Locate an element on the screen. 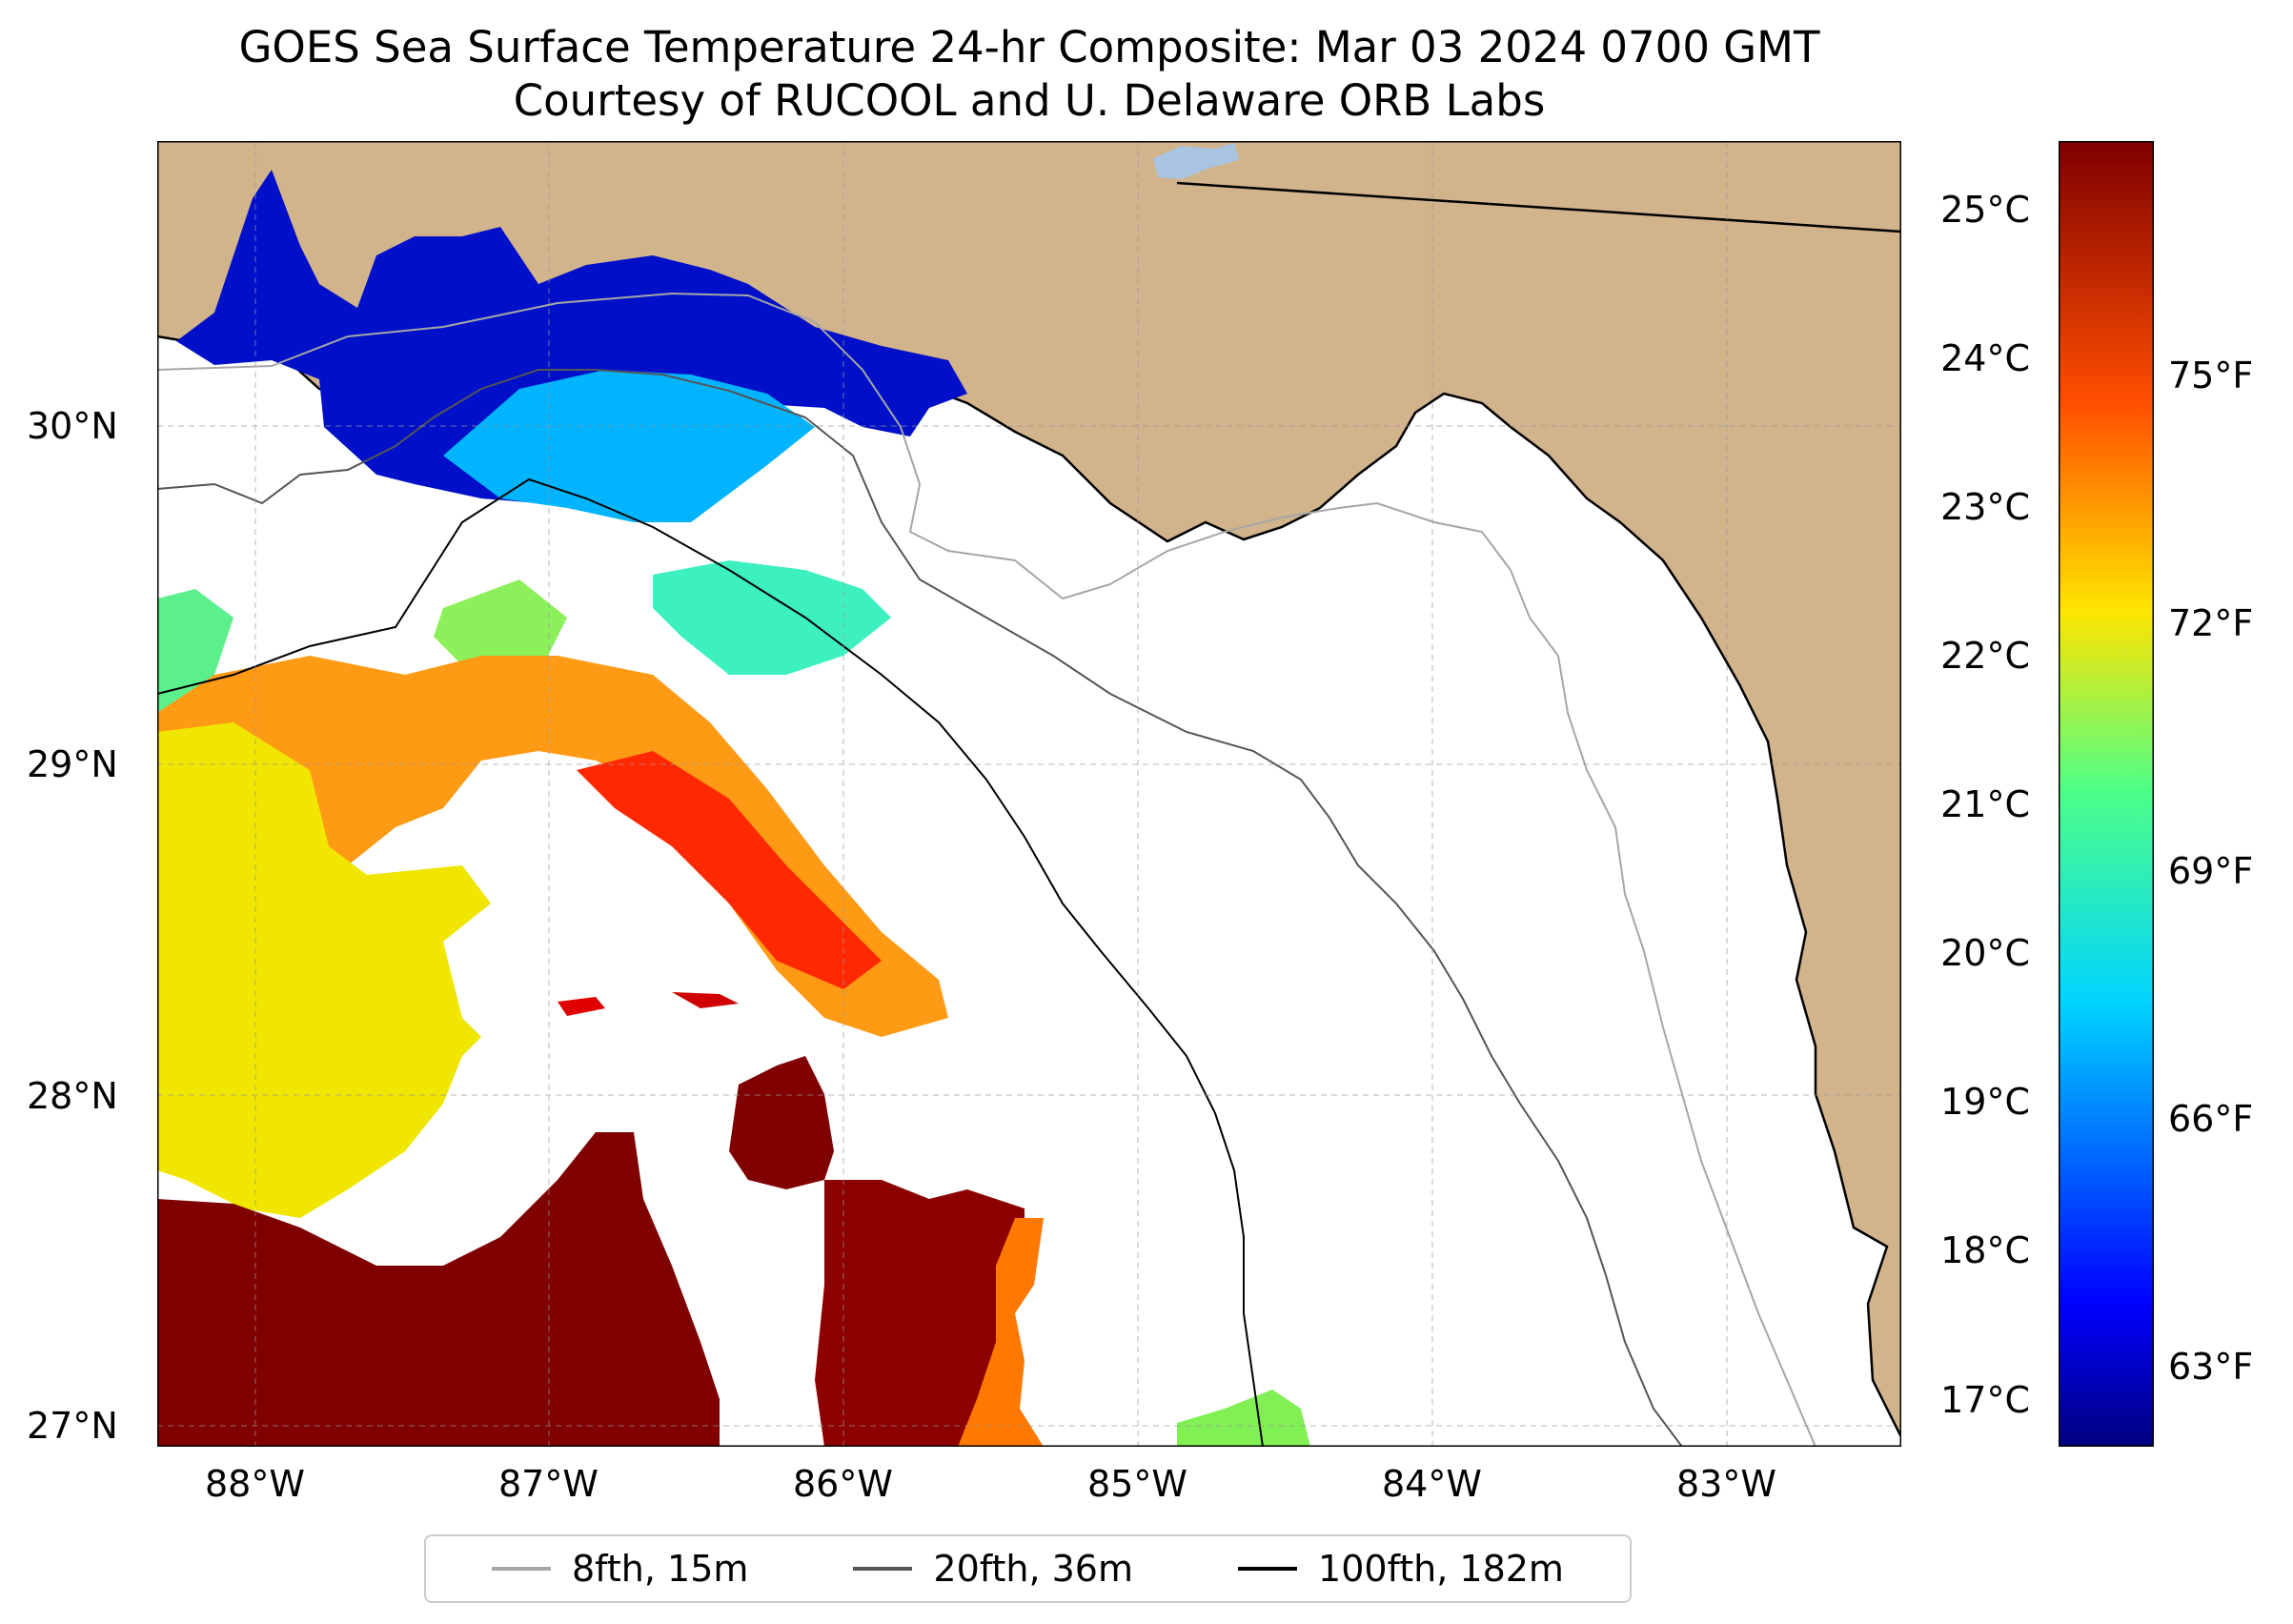 This screenshot has width=2293, height=1624. fahrenheit-tick-66: 66°F is located at coordinates (2211, 1119).